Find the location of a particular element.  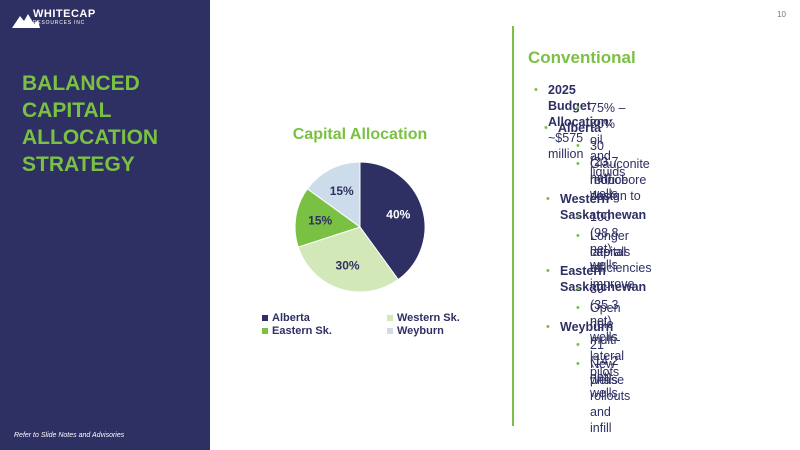

region-weyburn: • Weyburn is located at coordinates (580, 327).